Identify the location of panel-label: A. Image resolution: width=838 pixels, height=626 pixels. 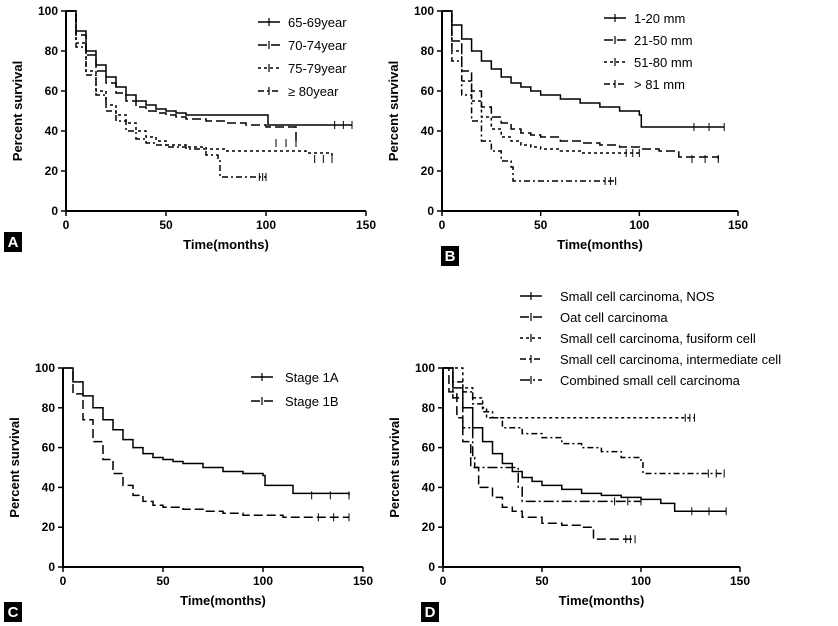
(13, 242).